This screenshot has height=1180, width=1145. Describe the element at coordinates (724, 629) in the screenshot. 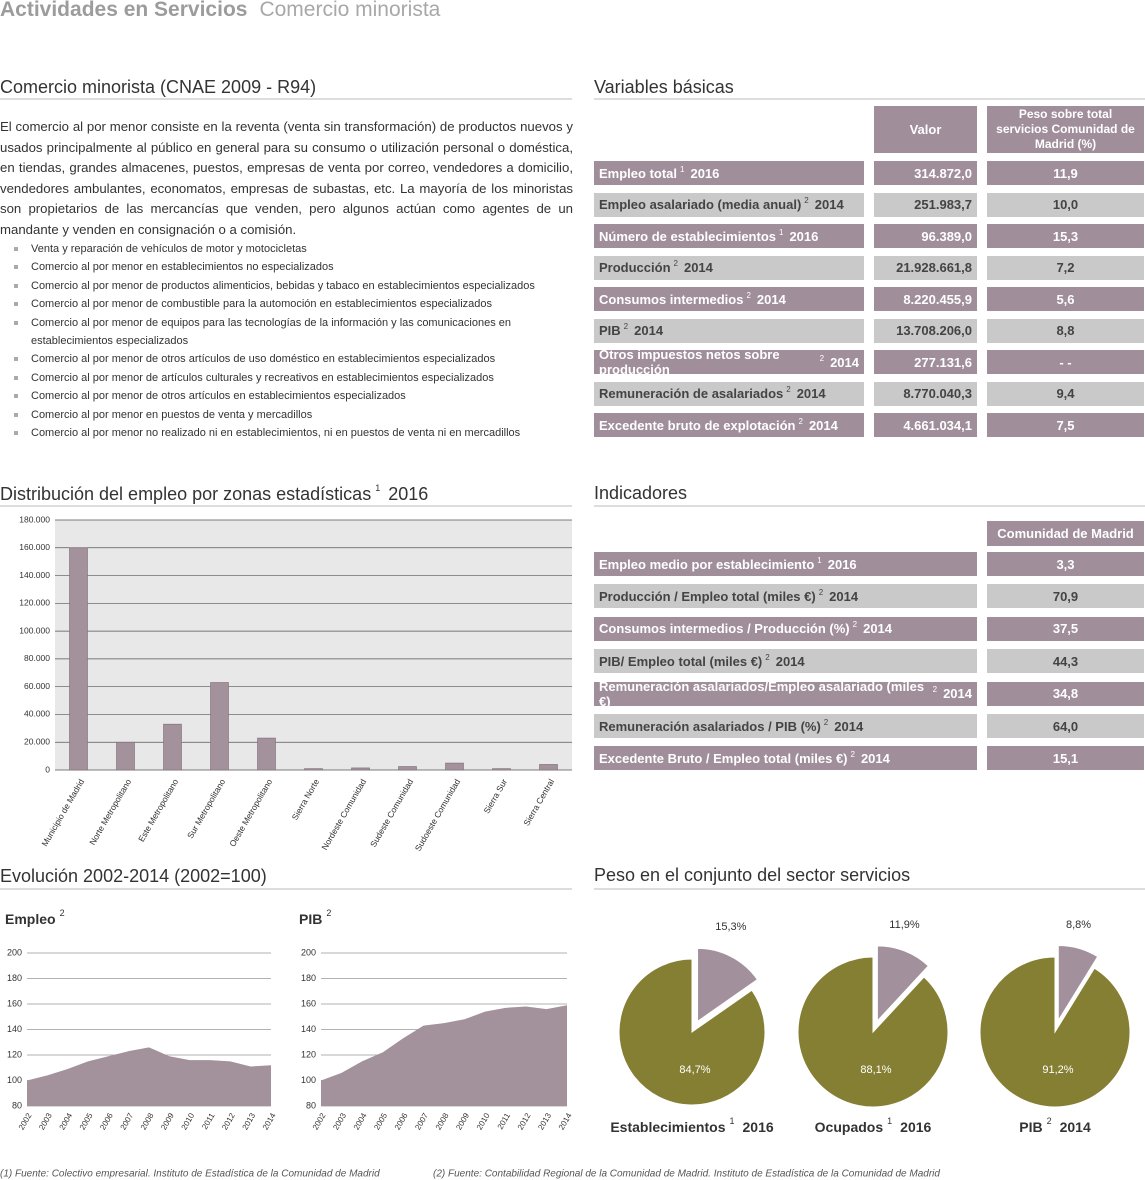

I see `label-text: Consumos intermedios / Producción (%)` at that location.